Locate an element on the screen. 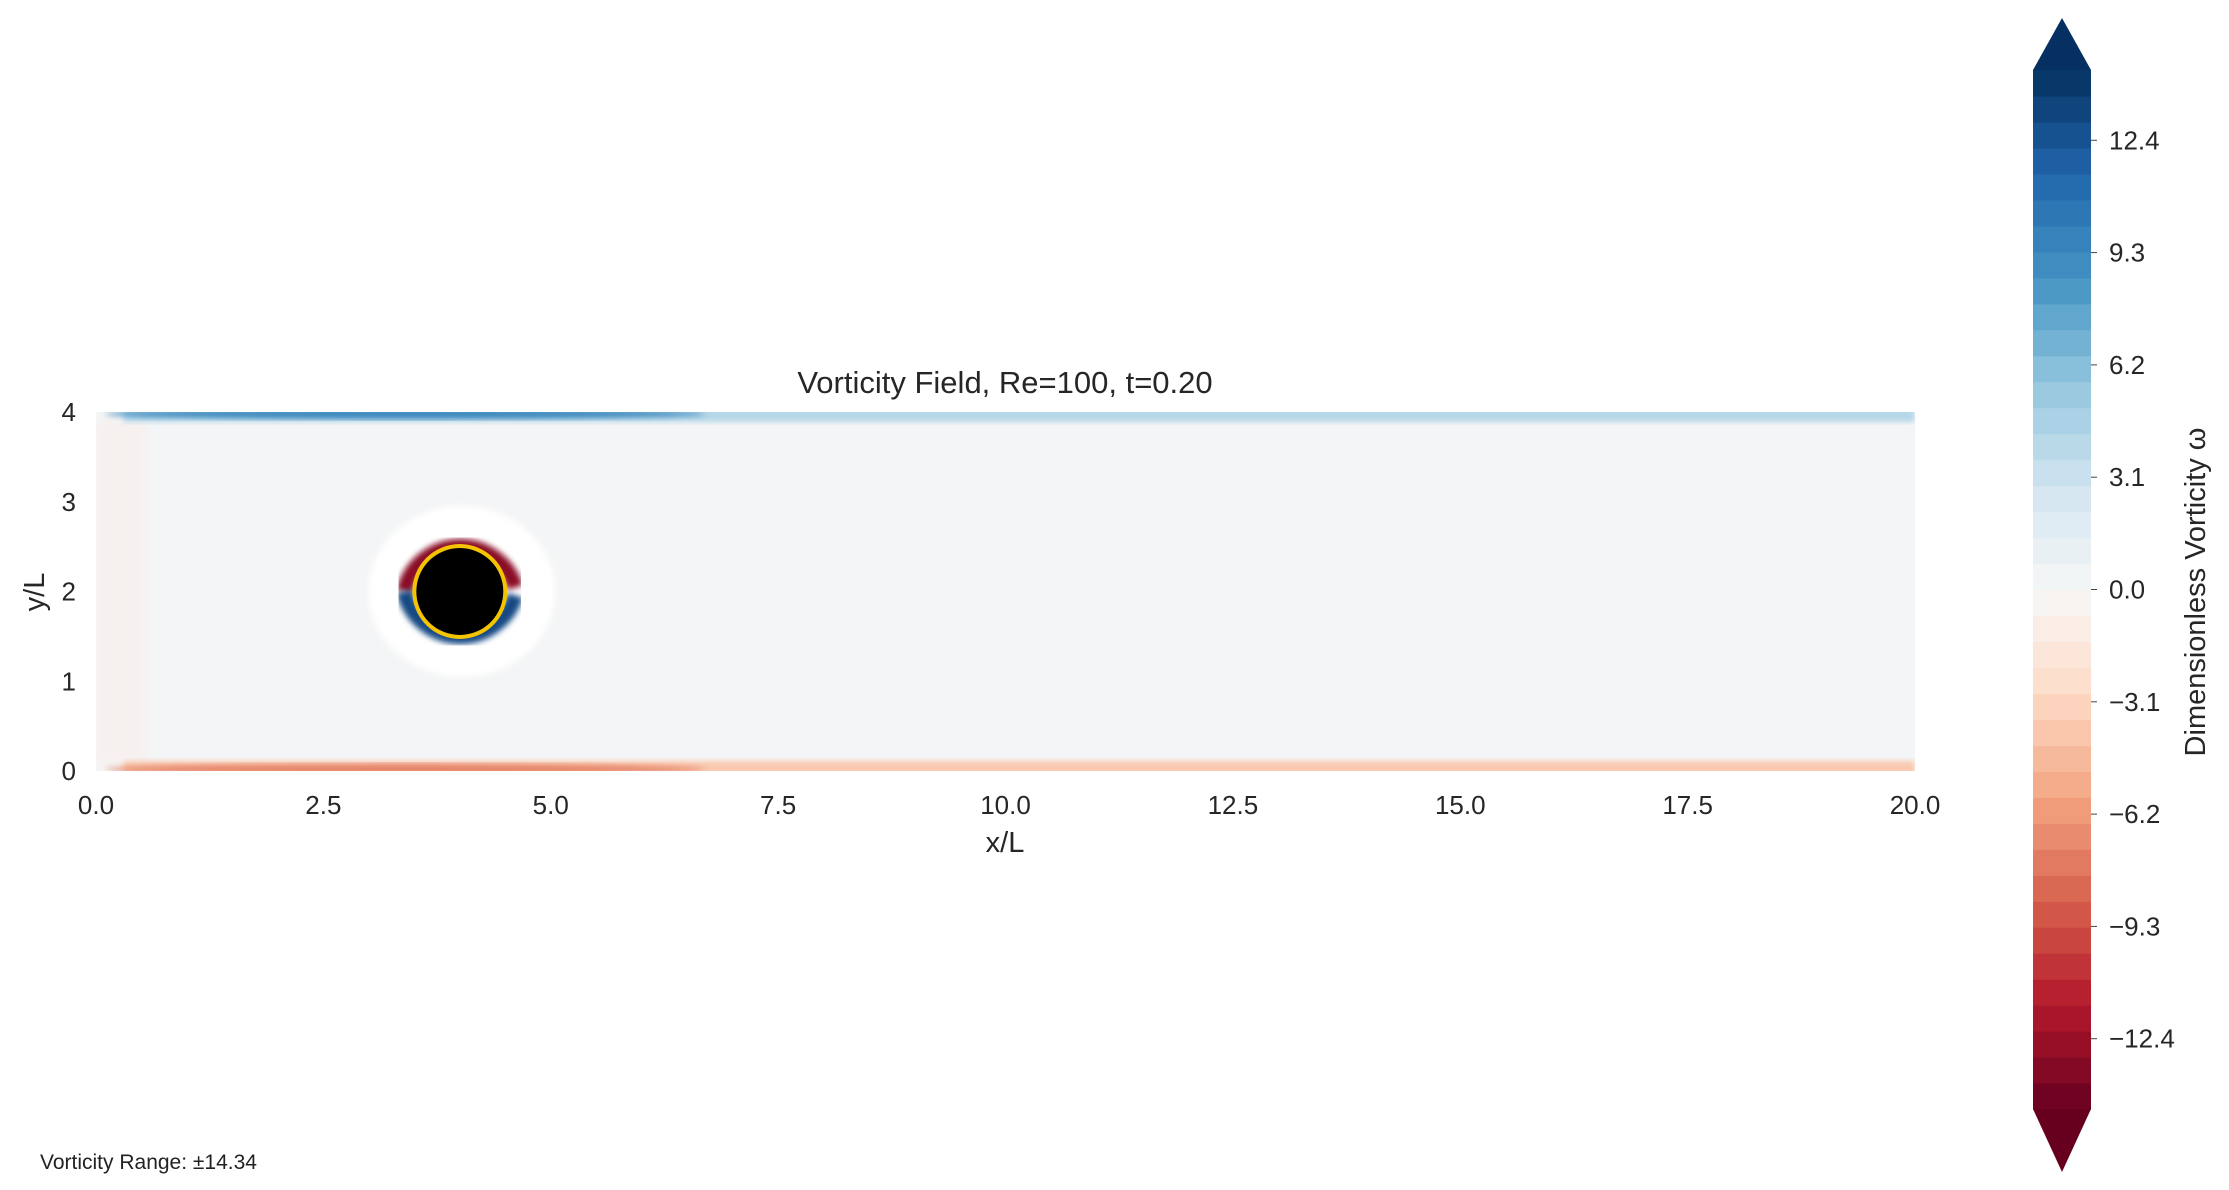  bottom-wall-layer is located at coordinates (1019, 766).